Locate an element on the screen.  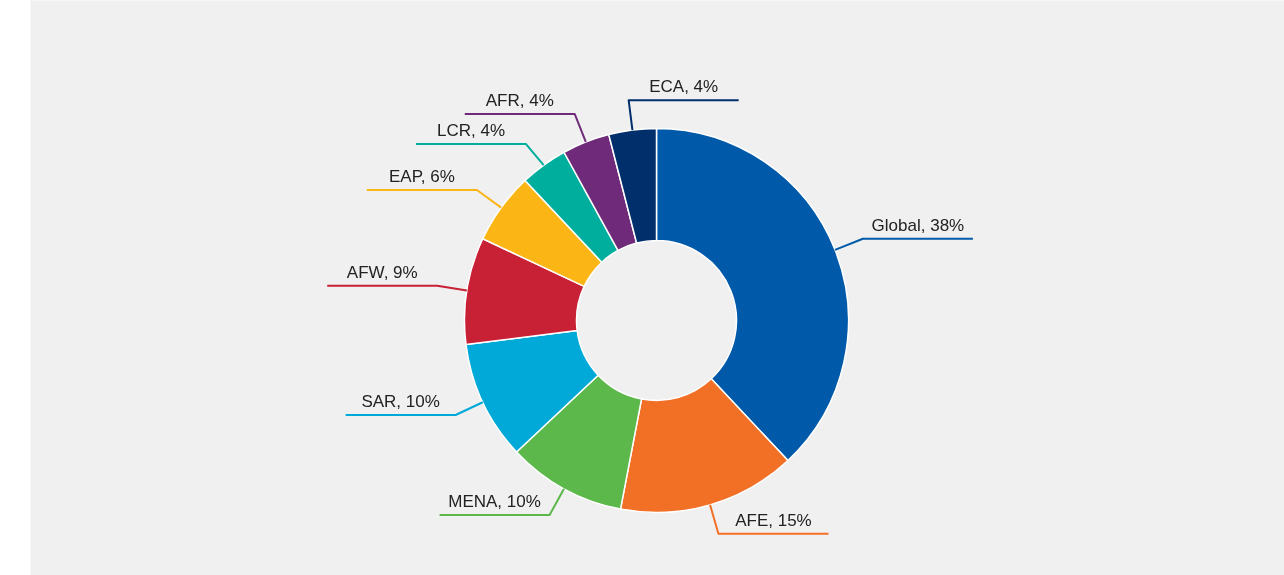
slice-label: AFR, 4% is located at coordinates (519, 101).